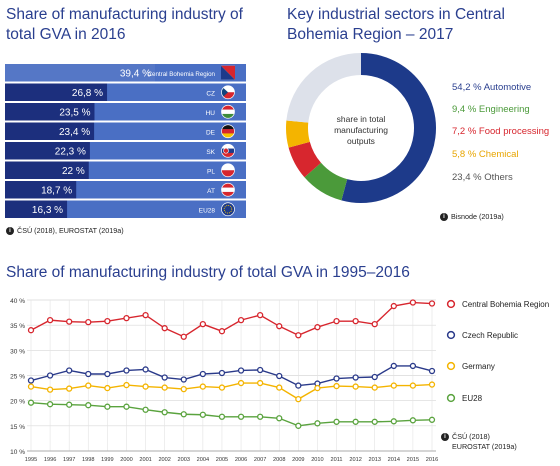 This screenshot has height=466, width=560. I want to click on x-tick-label: 2012, so click(355, 460).